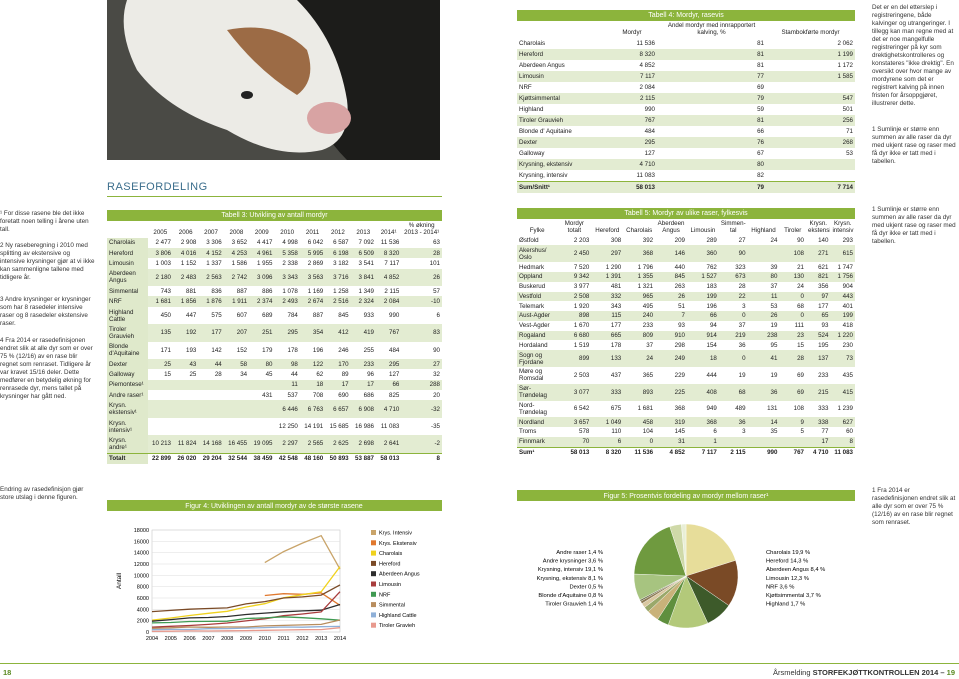  What do you see at coordinates (711, 76) in the screenshot?
I see `table-cell: 77` at bounding box center [711, 76].